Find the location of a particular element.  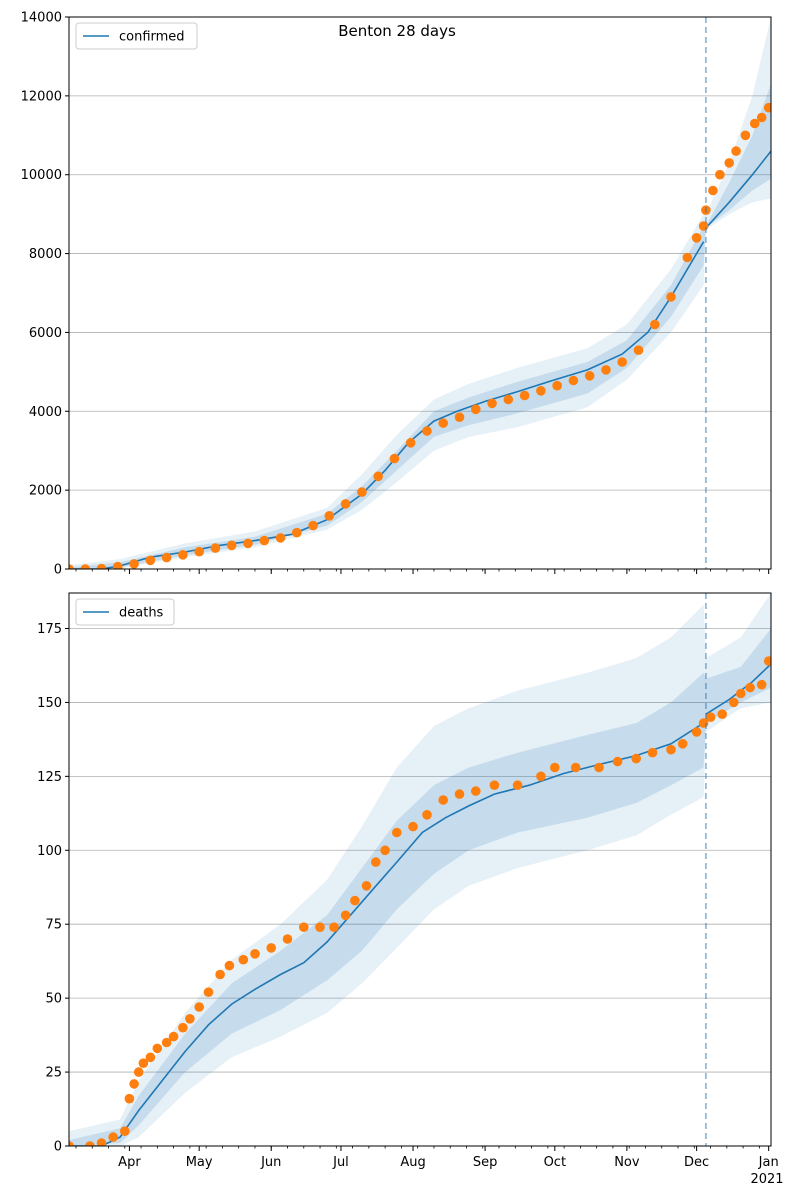

year-label: 2021 is located at coordinates (766, 1179).